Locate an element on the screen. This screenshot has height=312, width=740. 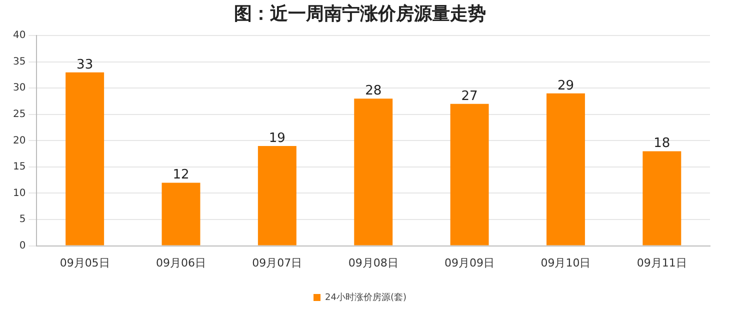
data-label: 18 is located at coordinates (662, 144).